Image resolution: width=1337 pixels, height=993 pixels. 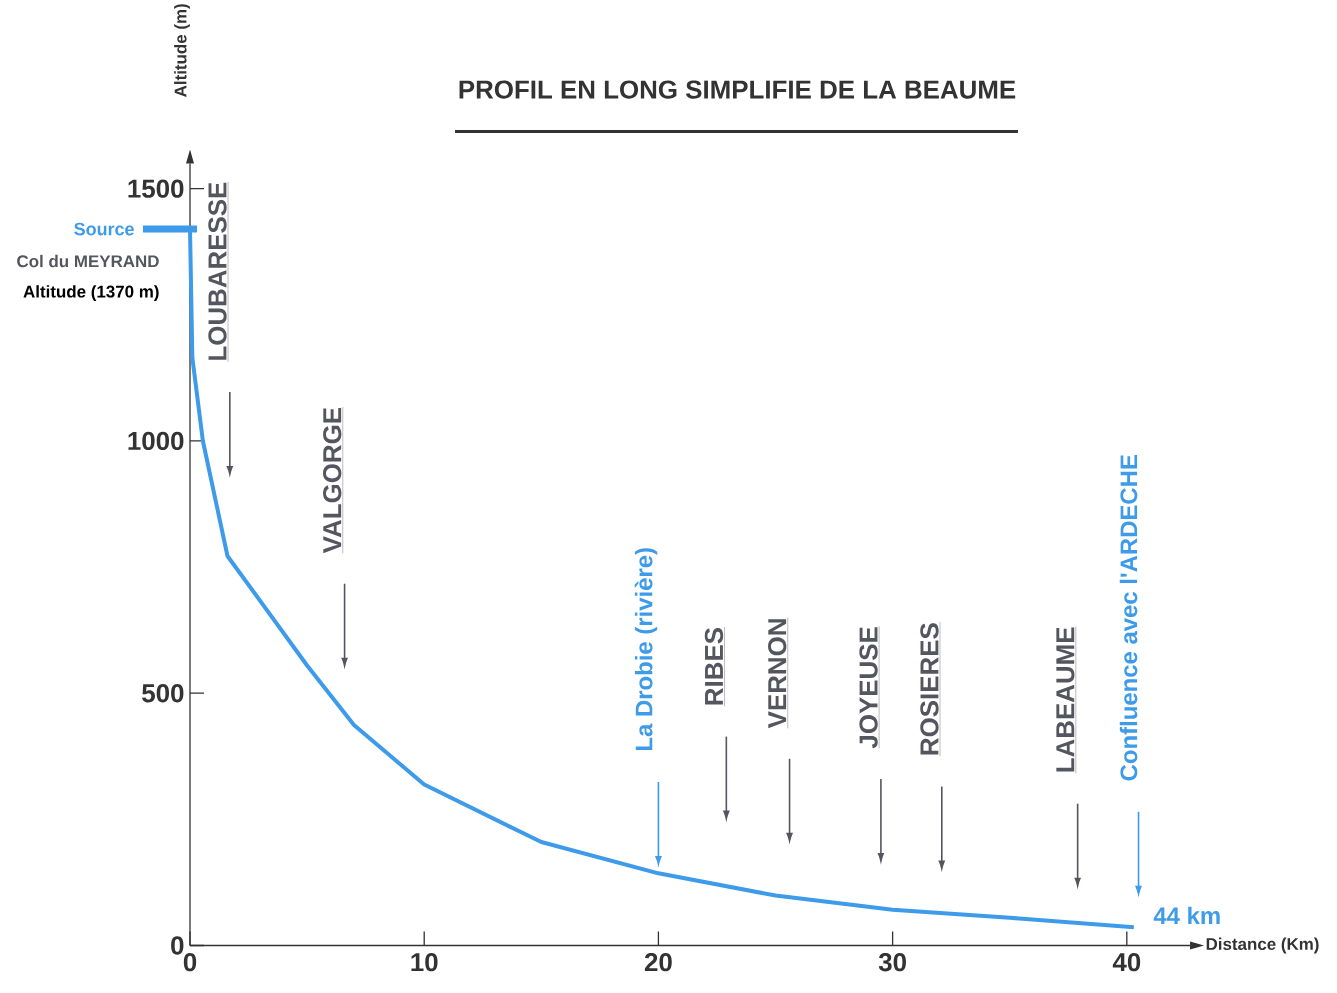 I want to click on annotation: ROSIERES, so click(x=929, y=689).